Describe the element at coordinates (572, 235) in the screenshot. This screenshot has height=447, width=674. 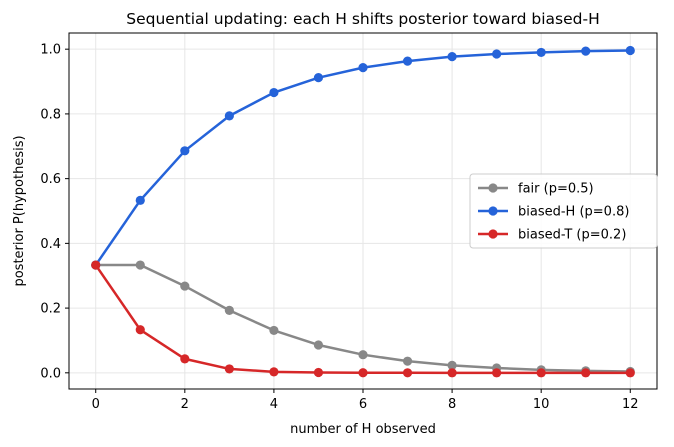
I see `legend-label: biased-T (p=0.2)` at that location.